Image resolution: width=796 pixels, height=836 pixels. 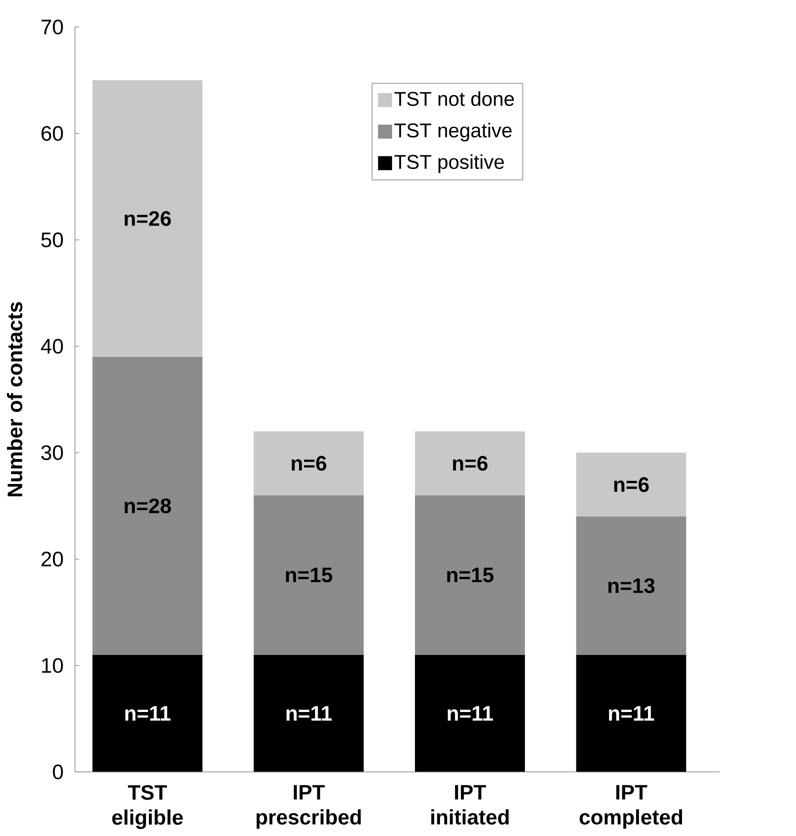 I want to click on x-tick-label: IPT completed, so click(x=630, y=807).